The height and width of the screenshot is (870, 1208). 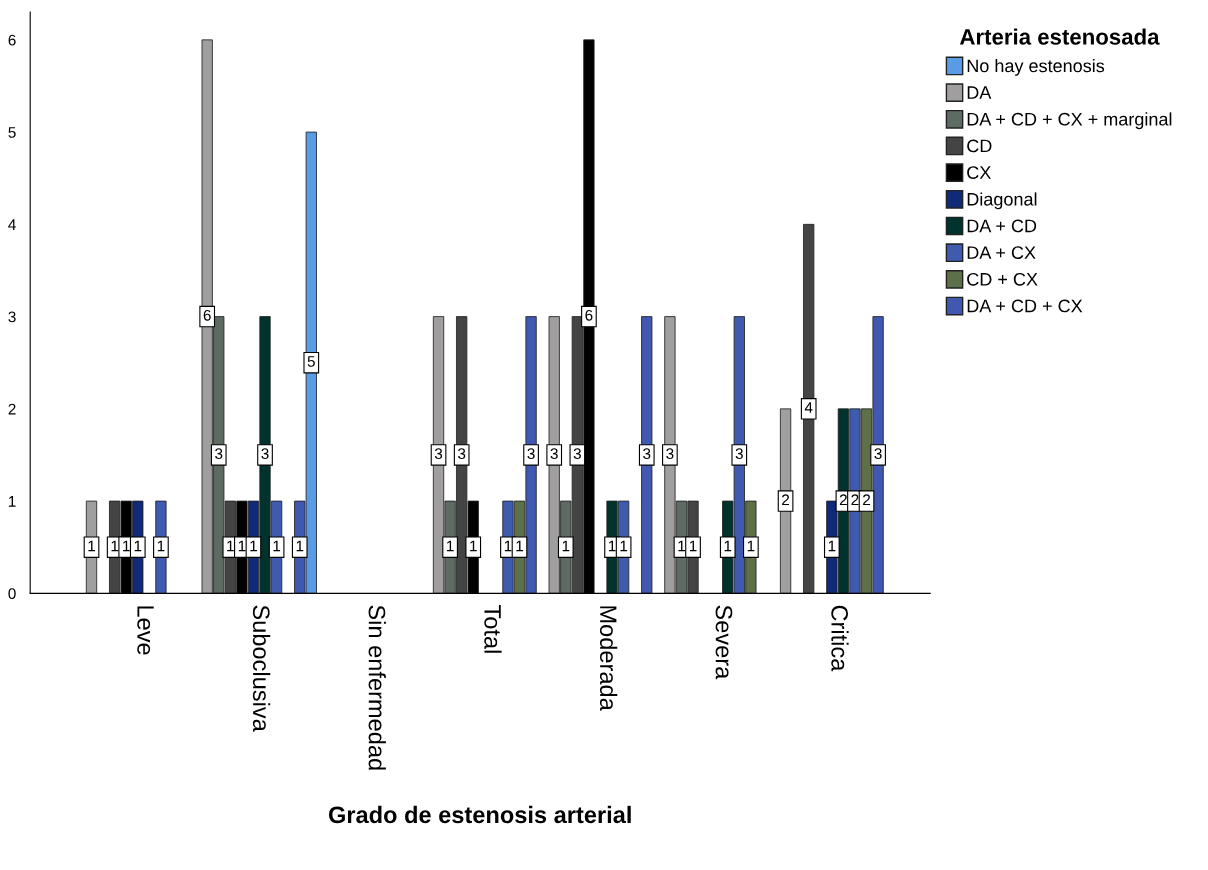 What do you see at coordinates (979, 172) in the screenshot?
I see `legend-label: CX` at bounding box center [979, 172].